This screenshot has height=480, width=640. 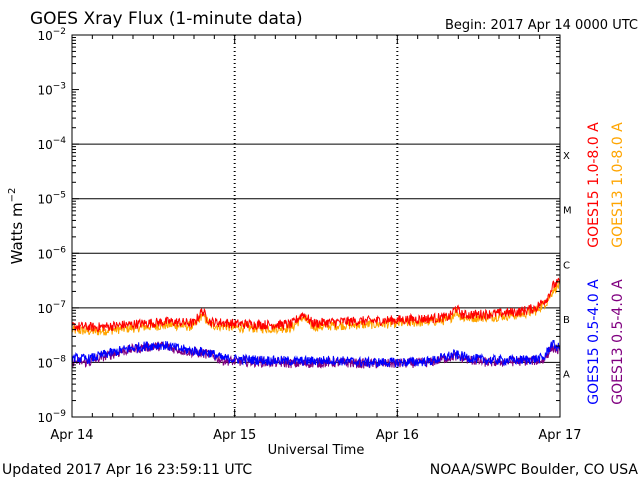 I want to click on y-tick-label: 10⁻⁸, so click(x=51, y=362).